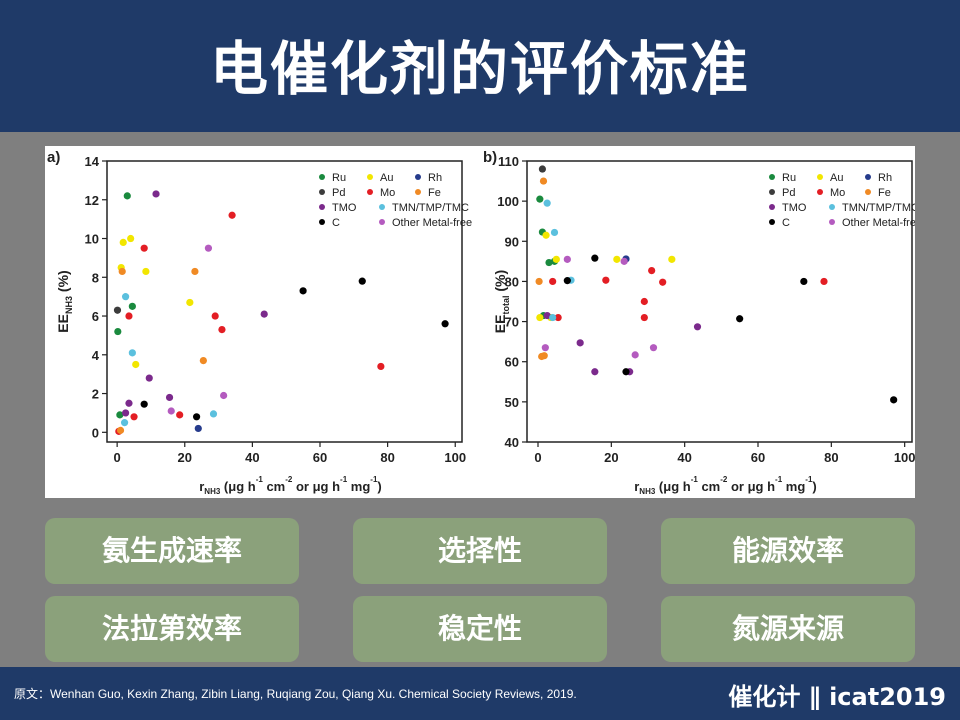 The width and height of the screenshot is (960, 720). What do you see at coordinates (92, 161) in the screenshot?
I see `y-tick-label: 14` at bounding box center [92, 161].